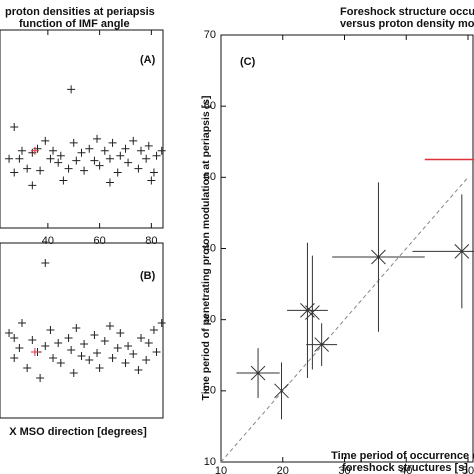  I want to click on chart-title: proton densities at periapsis, so click(80, 12).